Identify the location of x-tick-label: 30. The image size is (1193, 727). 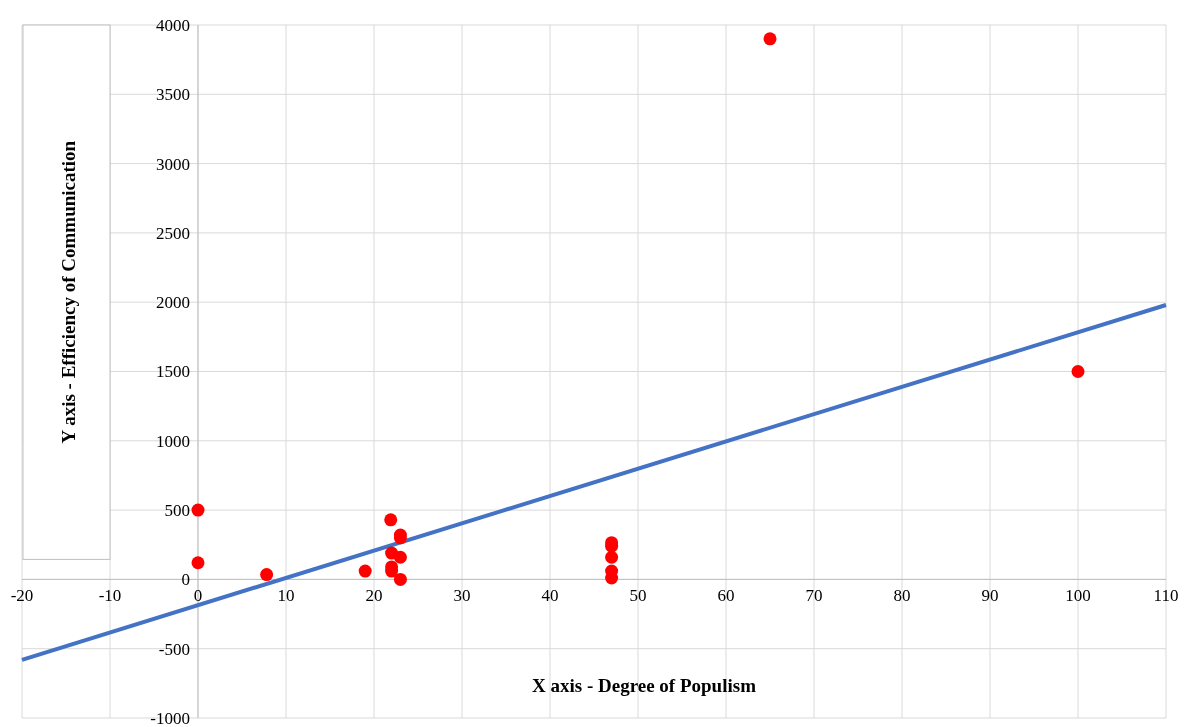
(462, 596).